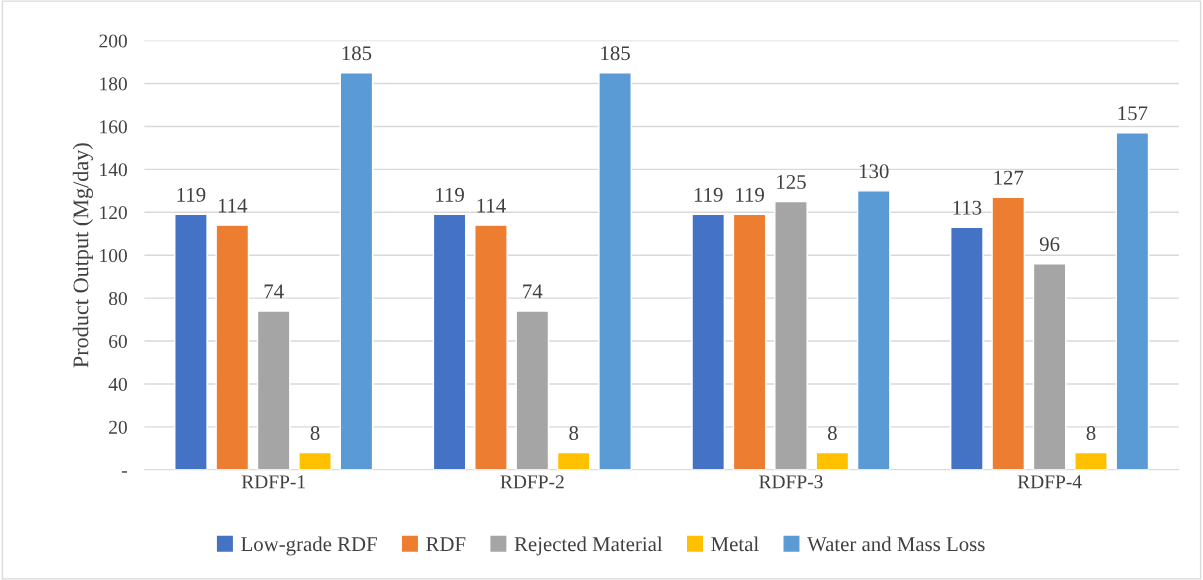  I want to click on data-label: 113, so click(967, 207).